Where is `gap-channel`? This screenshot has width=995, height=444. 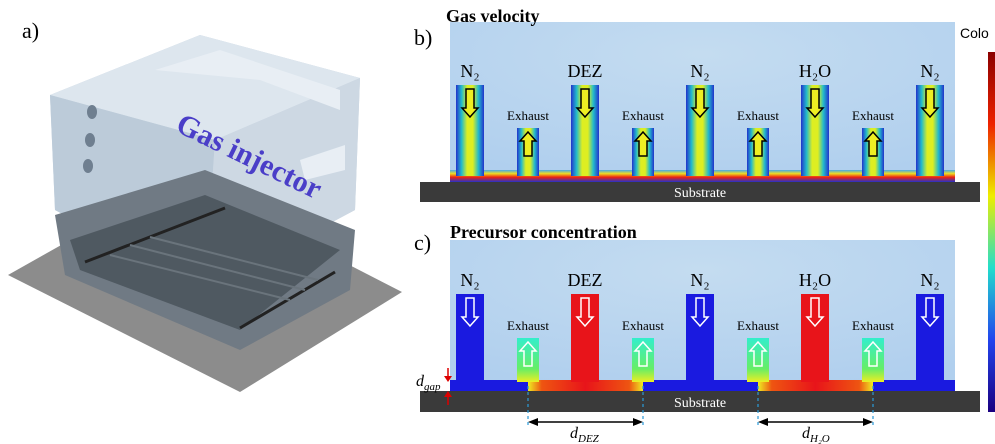 gap-channel is located at coordinates (702, 385).